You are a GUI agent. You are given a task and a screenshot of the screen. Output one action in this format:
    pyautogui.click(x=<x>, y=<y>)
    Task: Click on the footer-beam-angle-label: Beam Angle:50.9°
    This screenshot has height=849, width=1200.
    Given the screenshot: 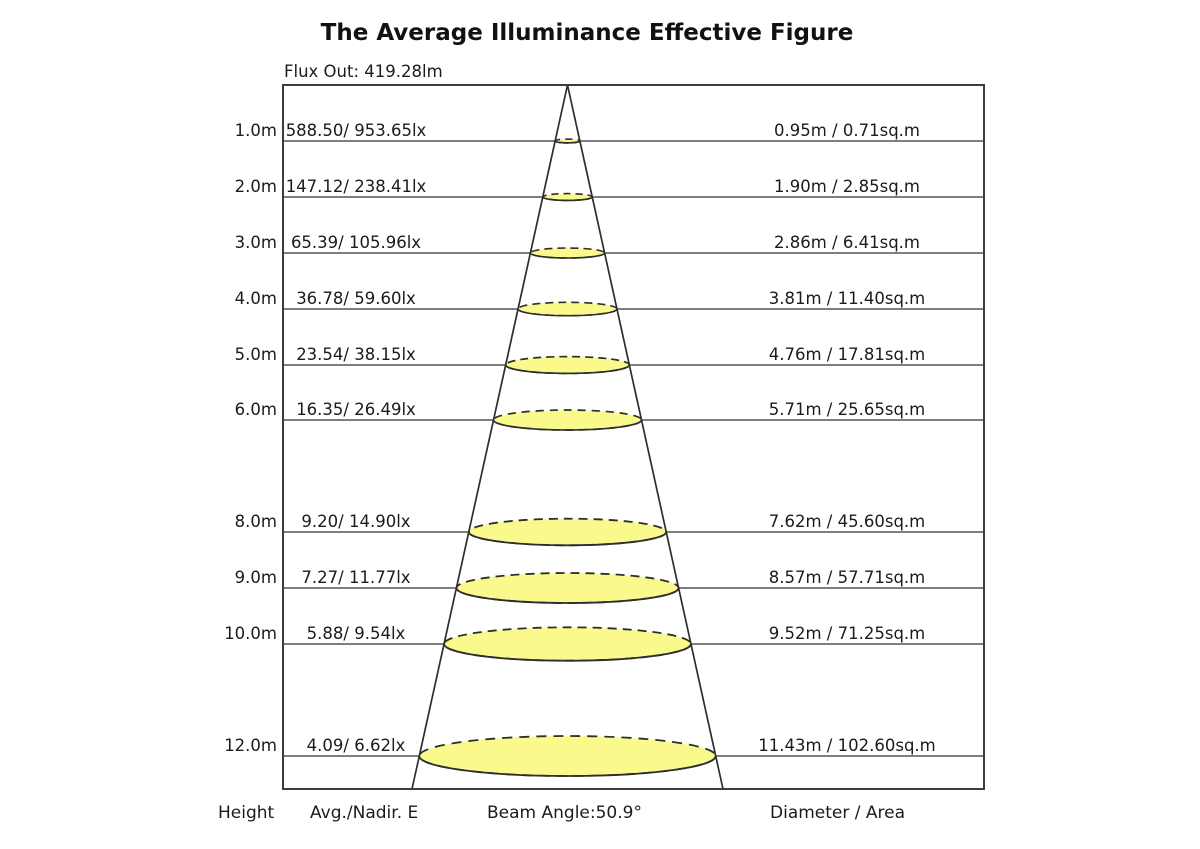 What is the action you would take?
    pyautogui.click(x=564, y=813)
    